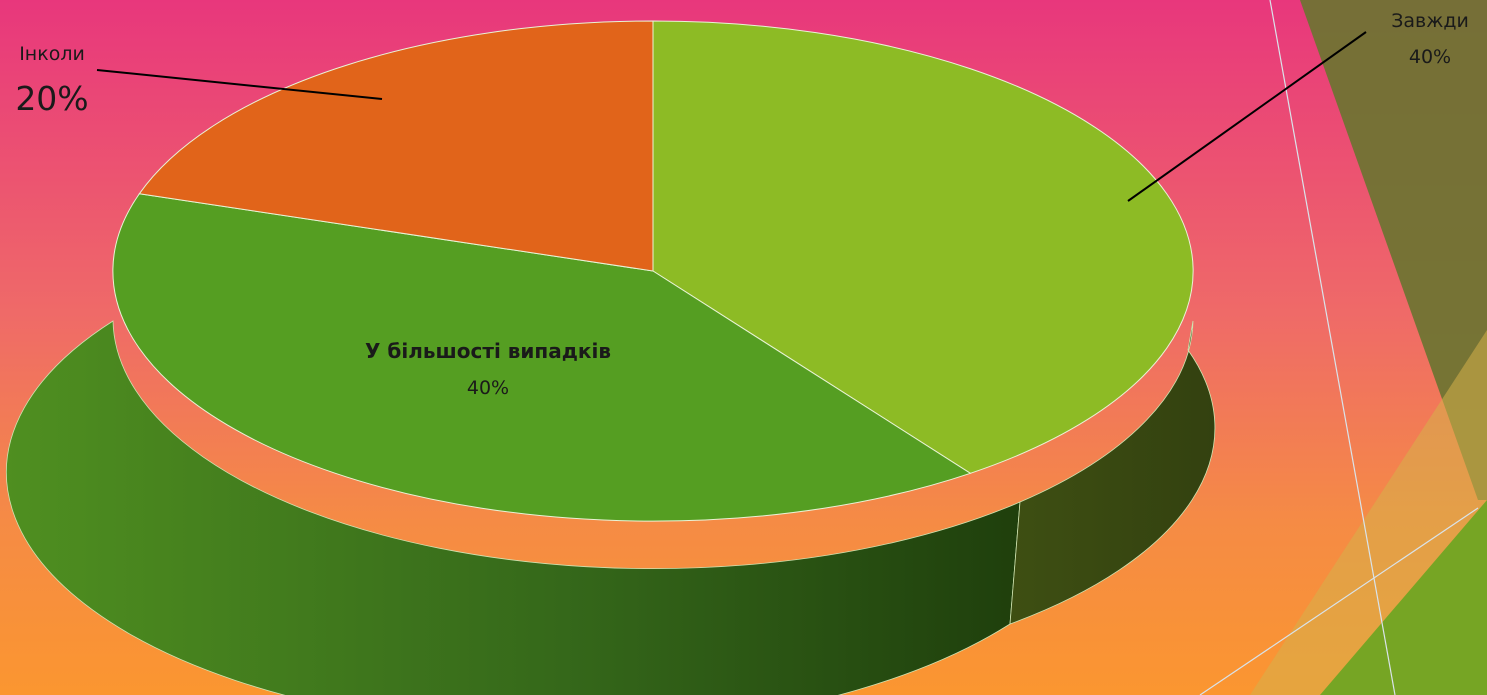 This screenshot has height=695, width=1487. I want to click on pie-side-wall-small, so click(1112, 472).